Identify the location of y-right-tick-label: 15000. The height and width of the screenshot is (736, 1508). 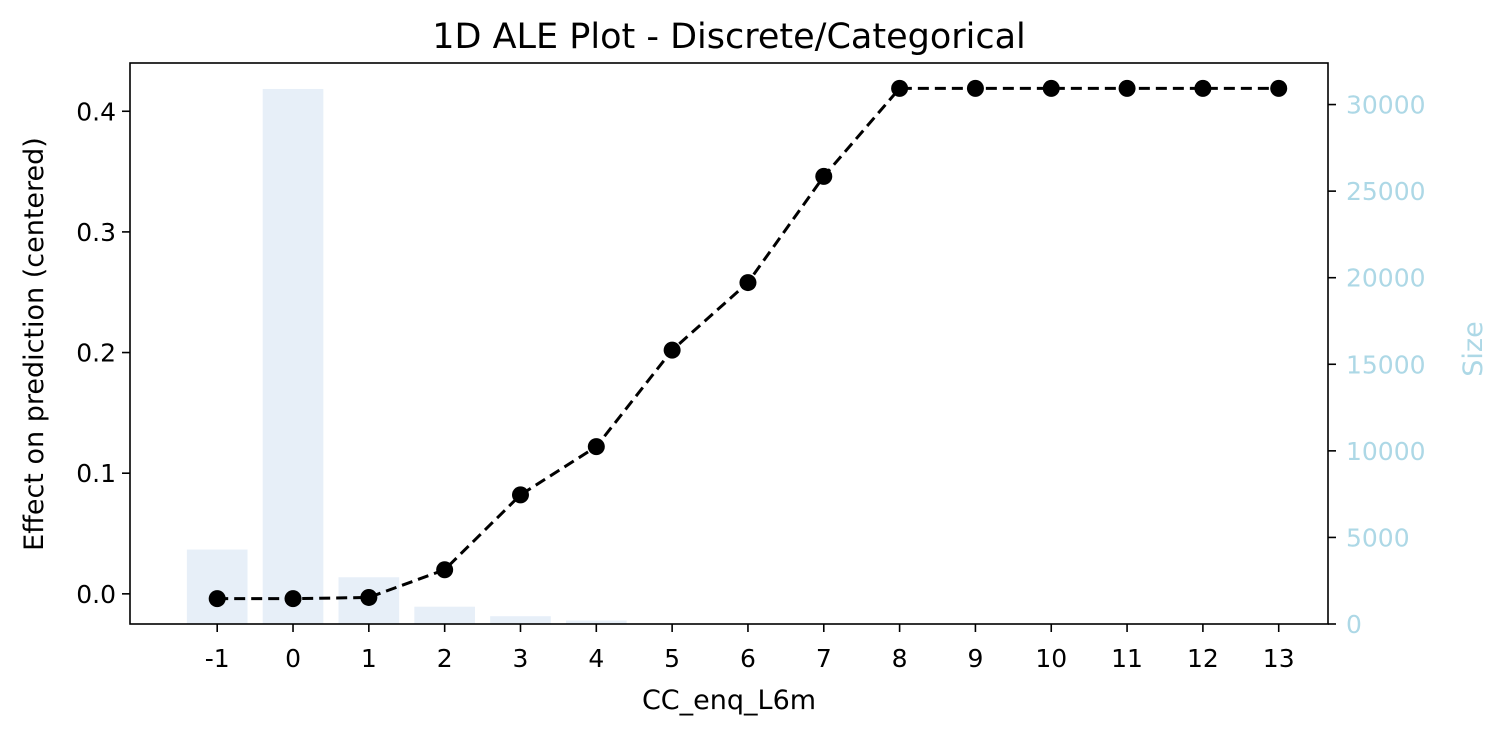
(1386, 364).